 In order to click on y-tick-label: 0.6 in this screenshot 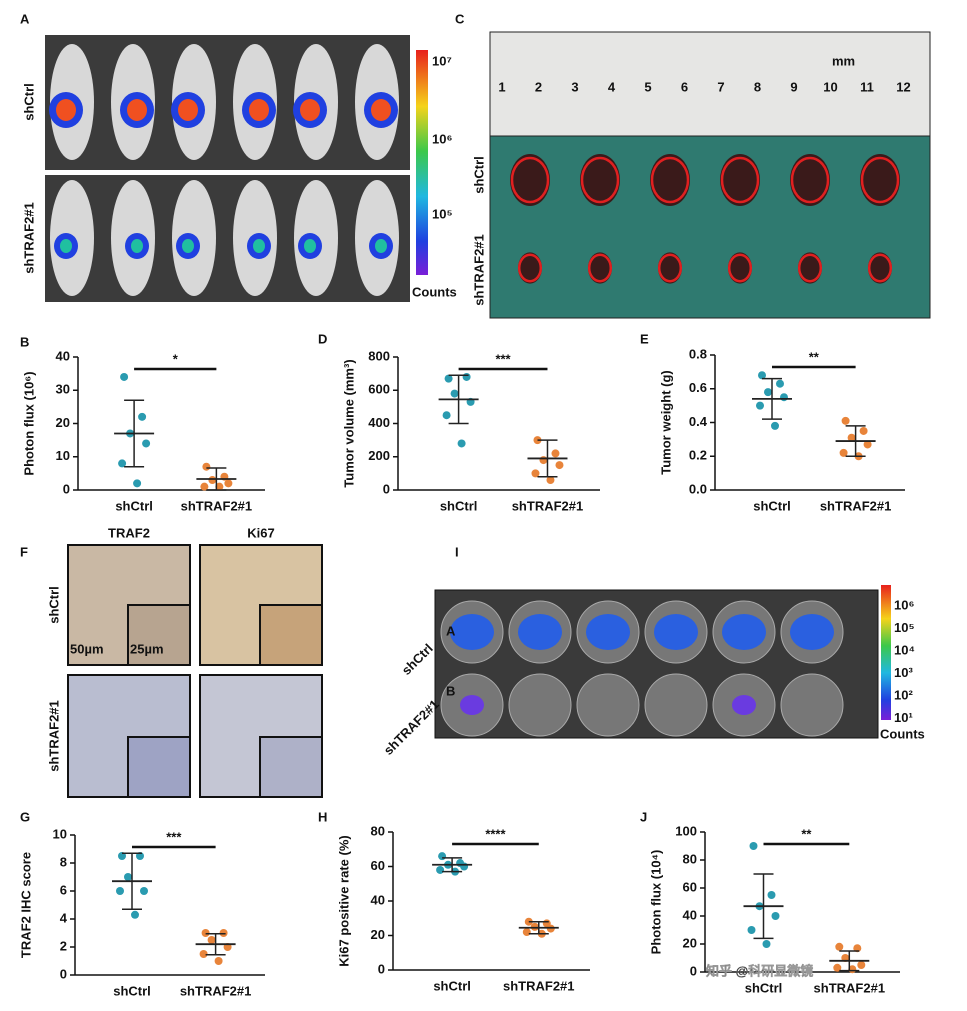, I will do `click(698, 387)`.